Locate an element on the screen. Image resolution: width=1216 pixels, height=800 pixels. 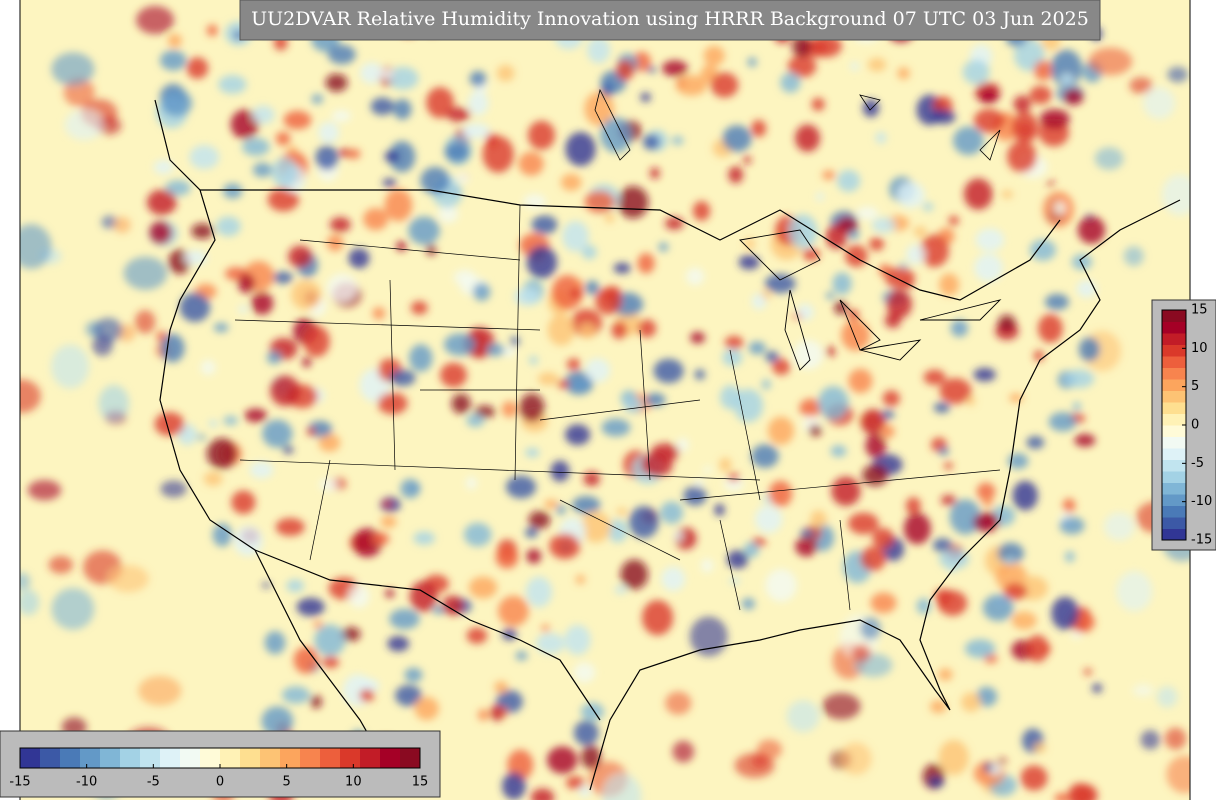
colorbar-tick-label: -10 is located at coordinates (1201, 501).